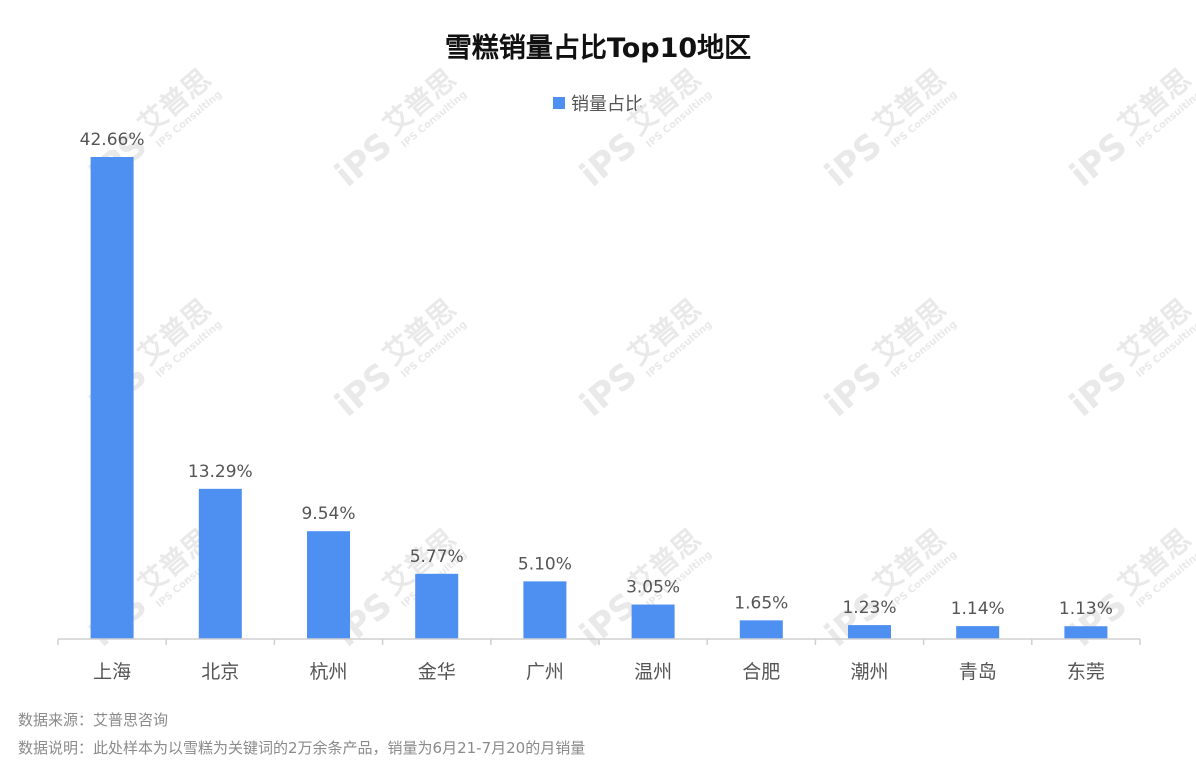 Image resolution: width=1196 pixels, height=770 pixels. I want to click on legend: 销量占比, so click(598, 103).